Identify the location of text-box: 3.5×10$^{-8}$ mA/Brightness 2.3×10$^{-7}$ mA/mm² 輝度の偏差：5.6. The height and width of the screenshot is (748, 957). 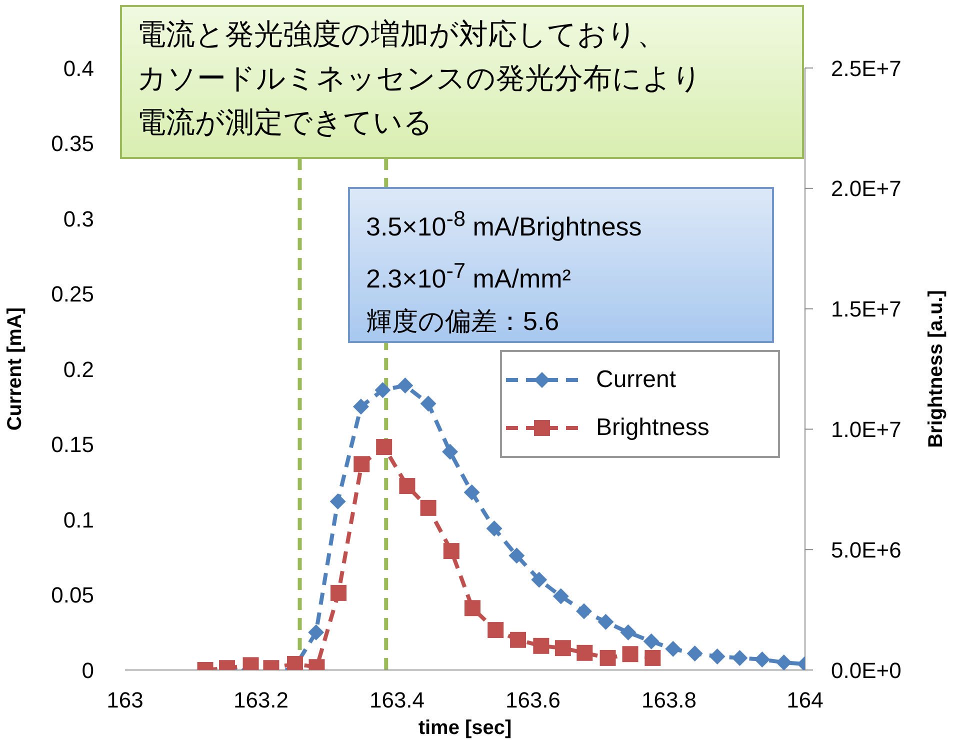
(561, 265).